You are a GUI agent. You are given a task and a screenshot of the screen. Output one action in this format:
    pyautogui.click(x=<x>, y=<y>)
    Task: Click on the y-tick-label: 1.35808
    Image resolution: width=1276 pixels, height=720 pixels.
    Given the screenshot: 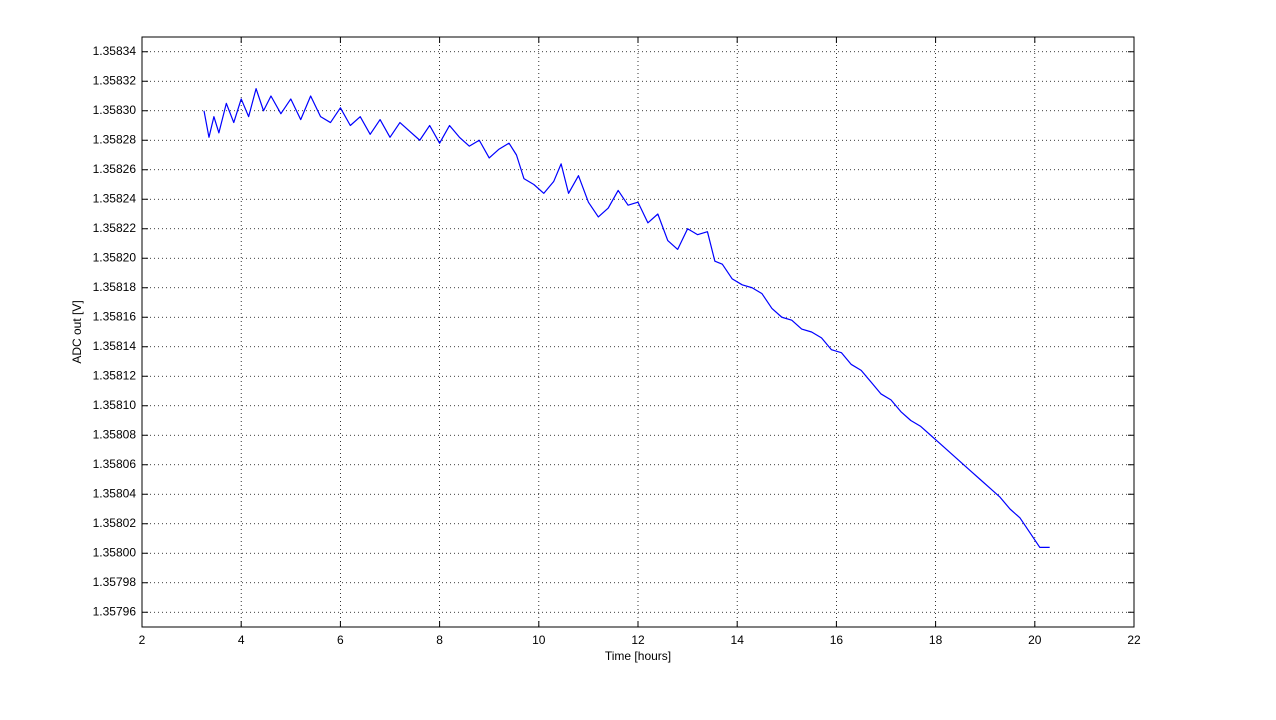 What is the action you would take?
    pyautogui.click(x=115, y=434)
    